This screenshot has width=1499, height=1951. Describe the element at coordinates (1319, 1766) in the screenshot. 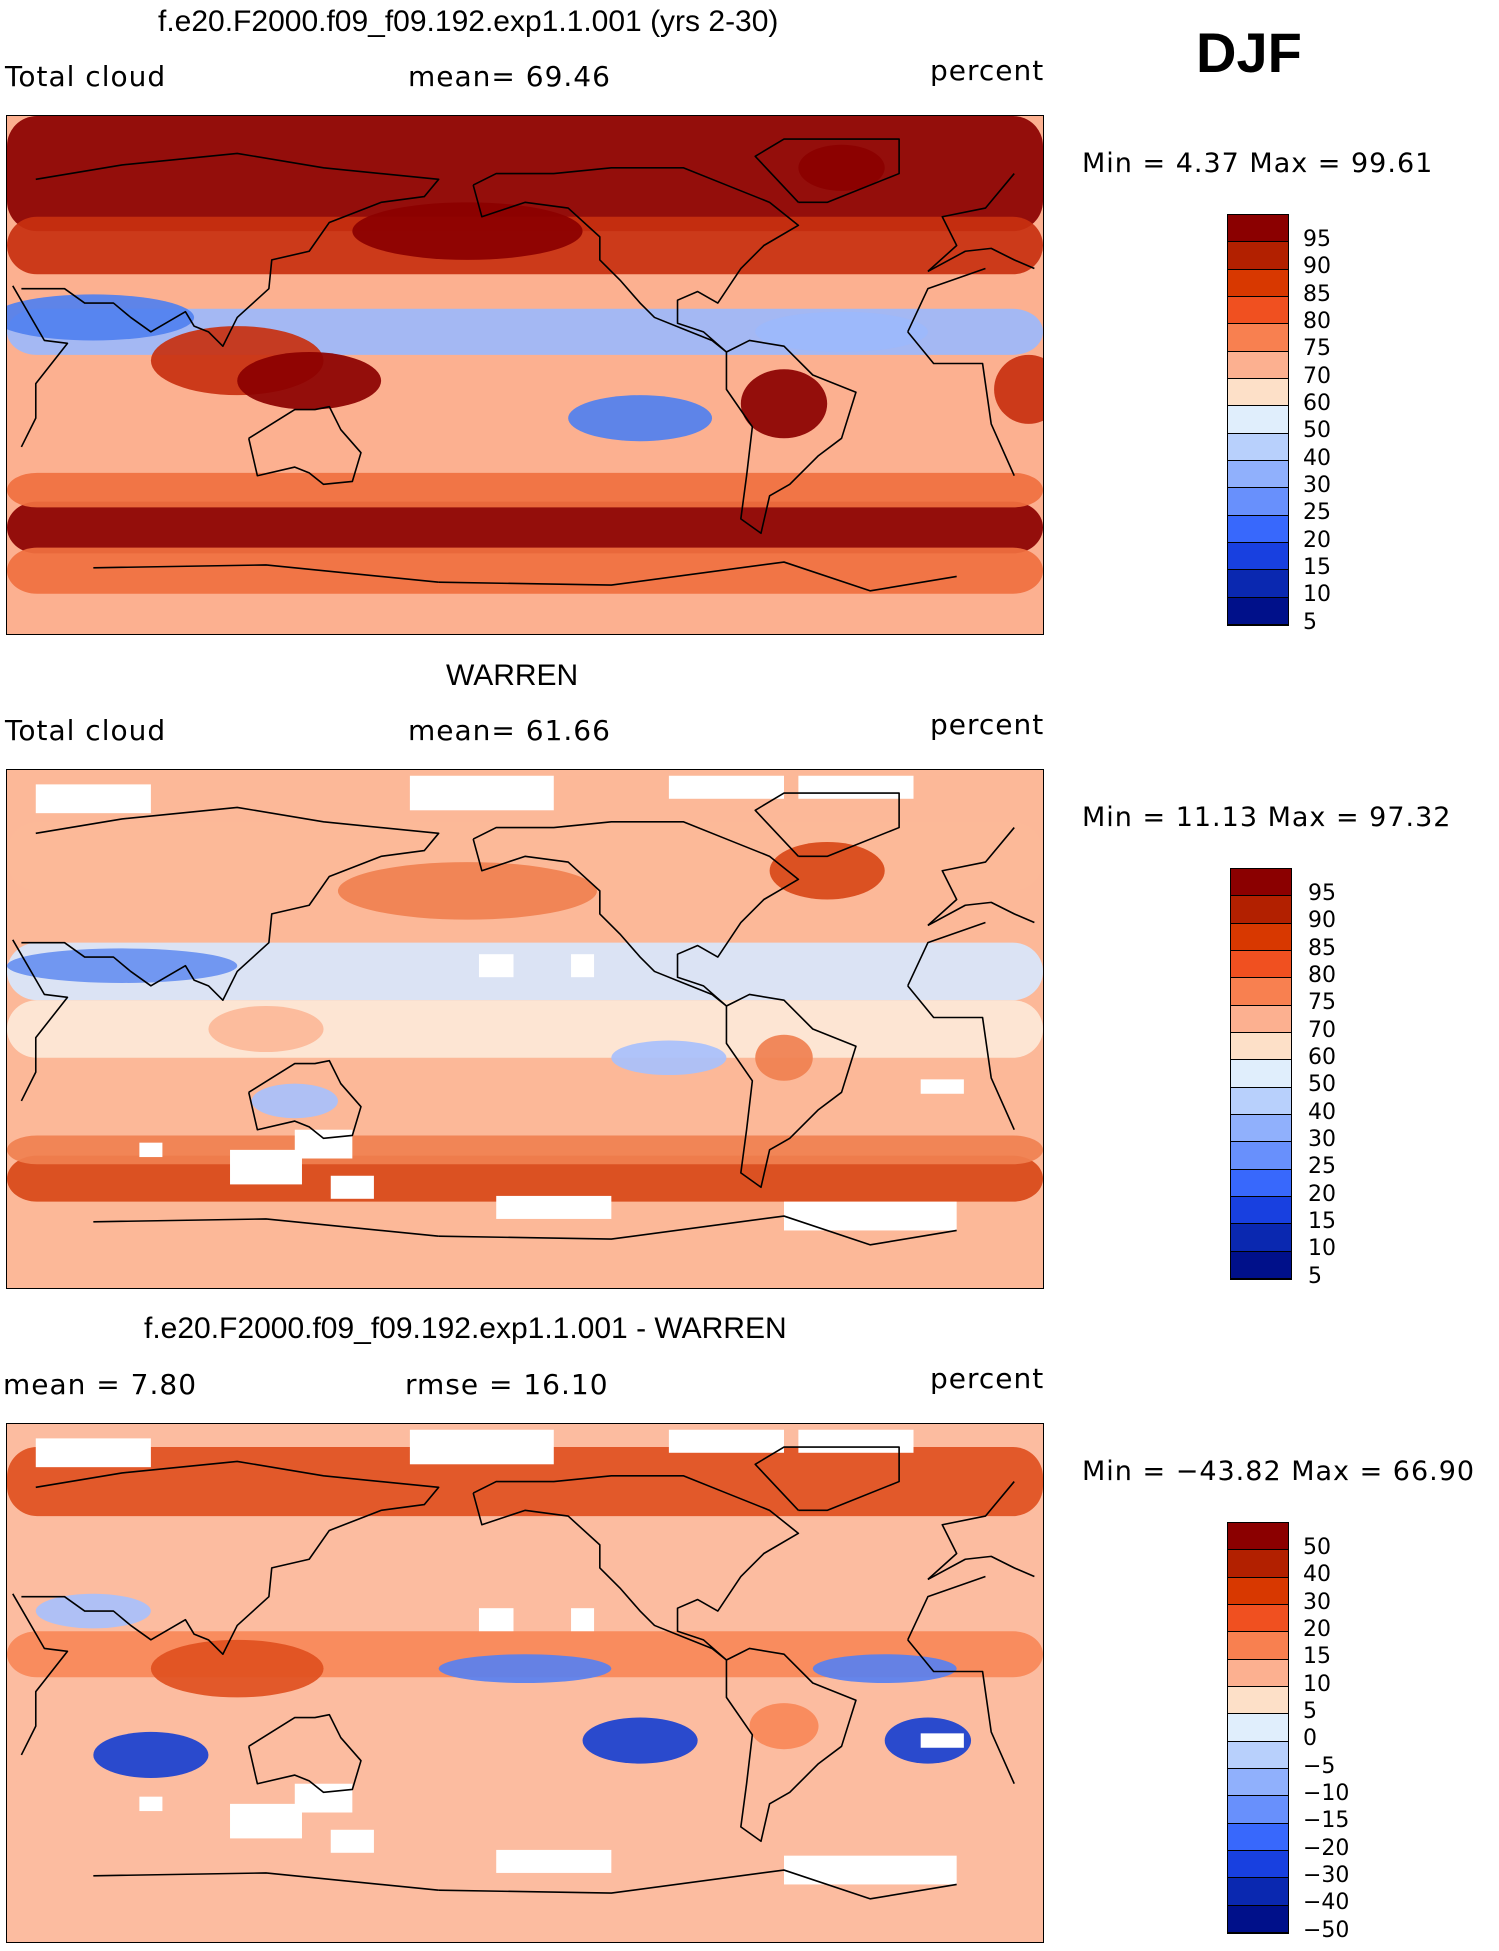

I see `colorbar-tick-label: −5` at that location.